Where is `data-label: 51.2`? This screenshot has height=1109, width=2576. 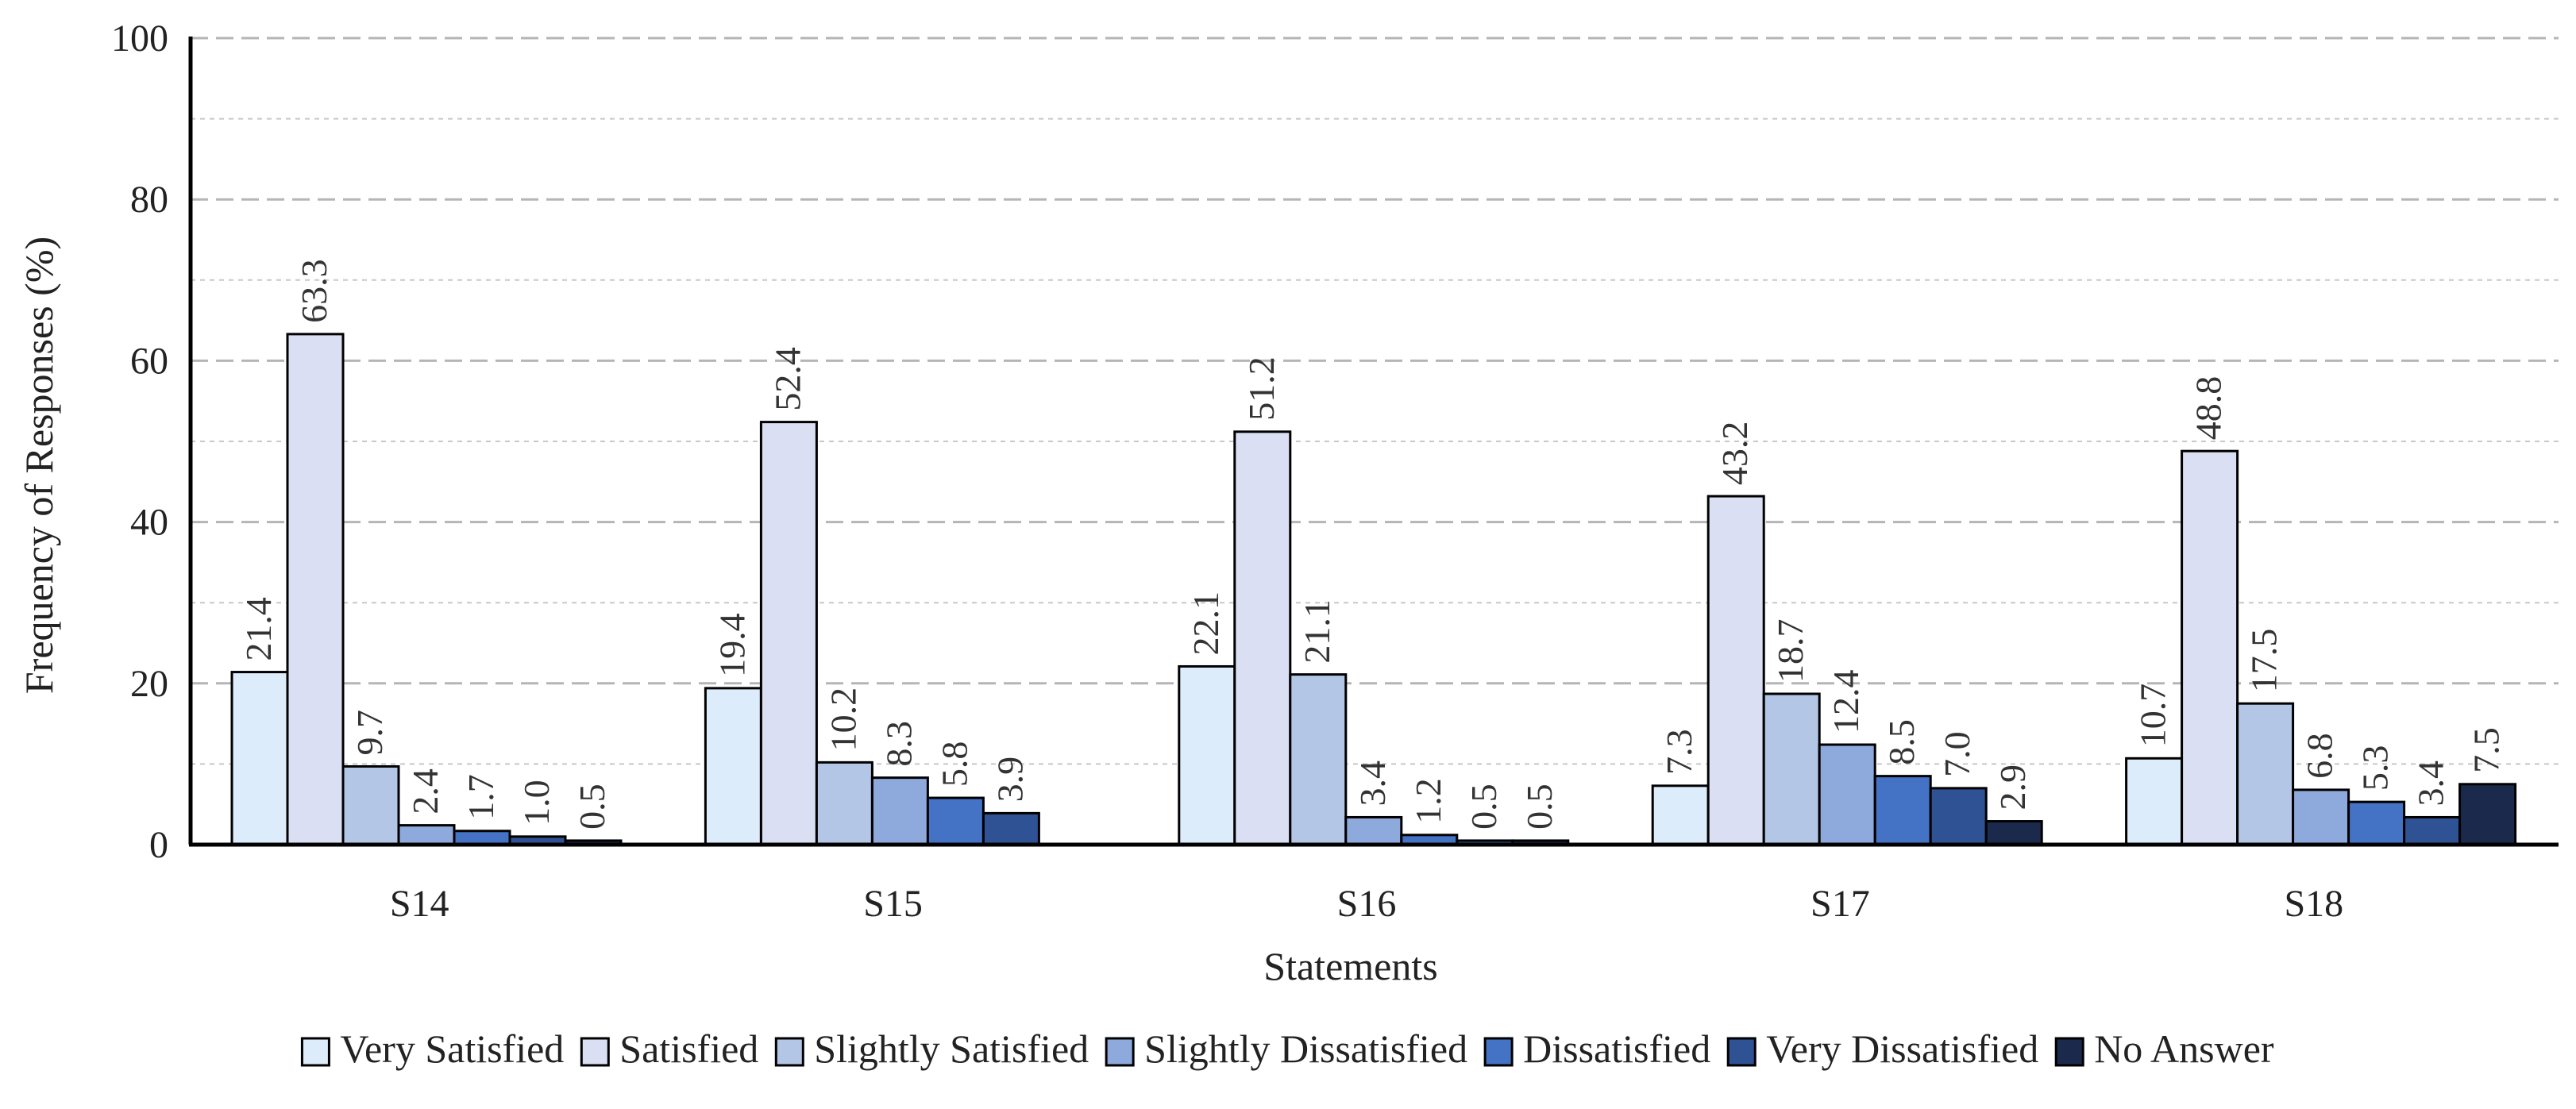 data-label: 51.2 is located at coordinates (1261, 388).